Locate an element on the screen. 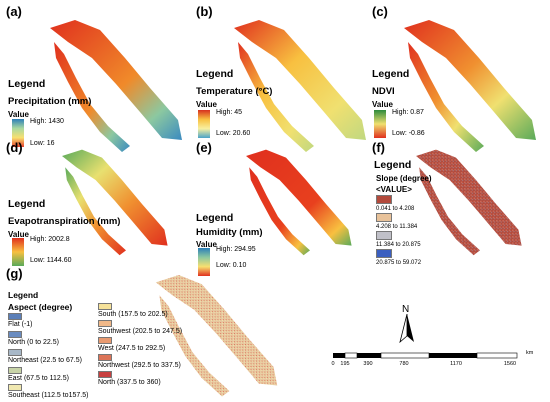  aspect-class-label: East (67.5 to 112.5) is located at coordinates (38, 378).